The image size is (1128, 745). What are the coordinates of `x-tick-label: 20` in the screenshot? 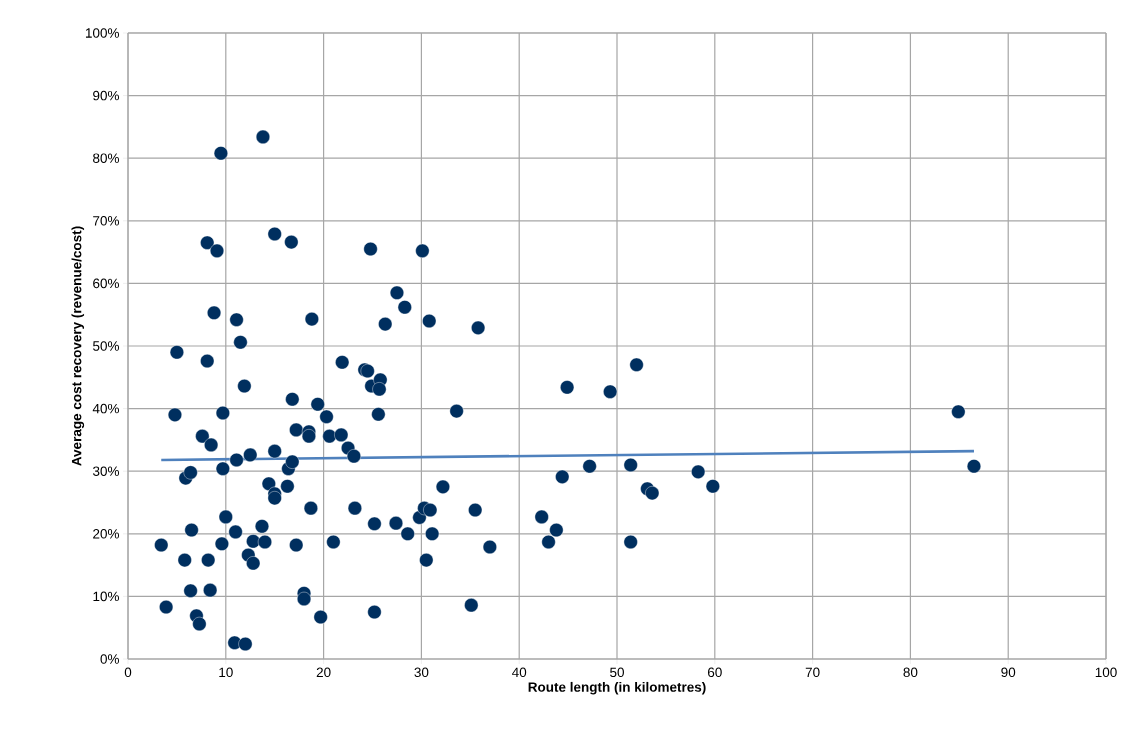 It's located at (323, 672).